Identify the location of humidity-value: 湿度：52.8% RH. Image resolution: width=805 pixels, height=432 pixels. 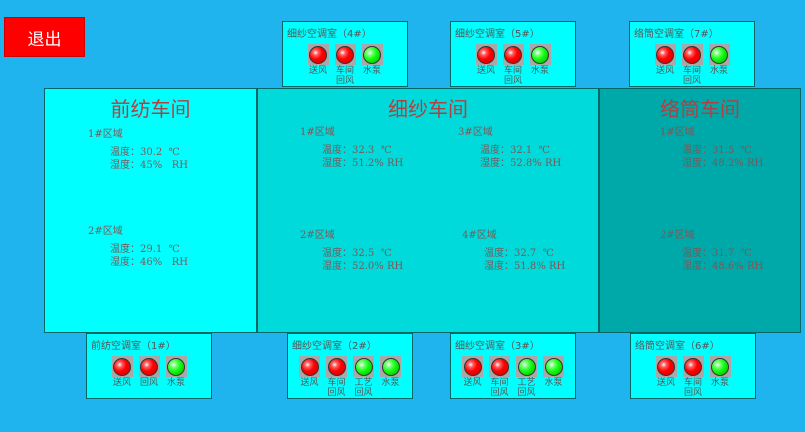
(521, 163).